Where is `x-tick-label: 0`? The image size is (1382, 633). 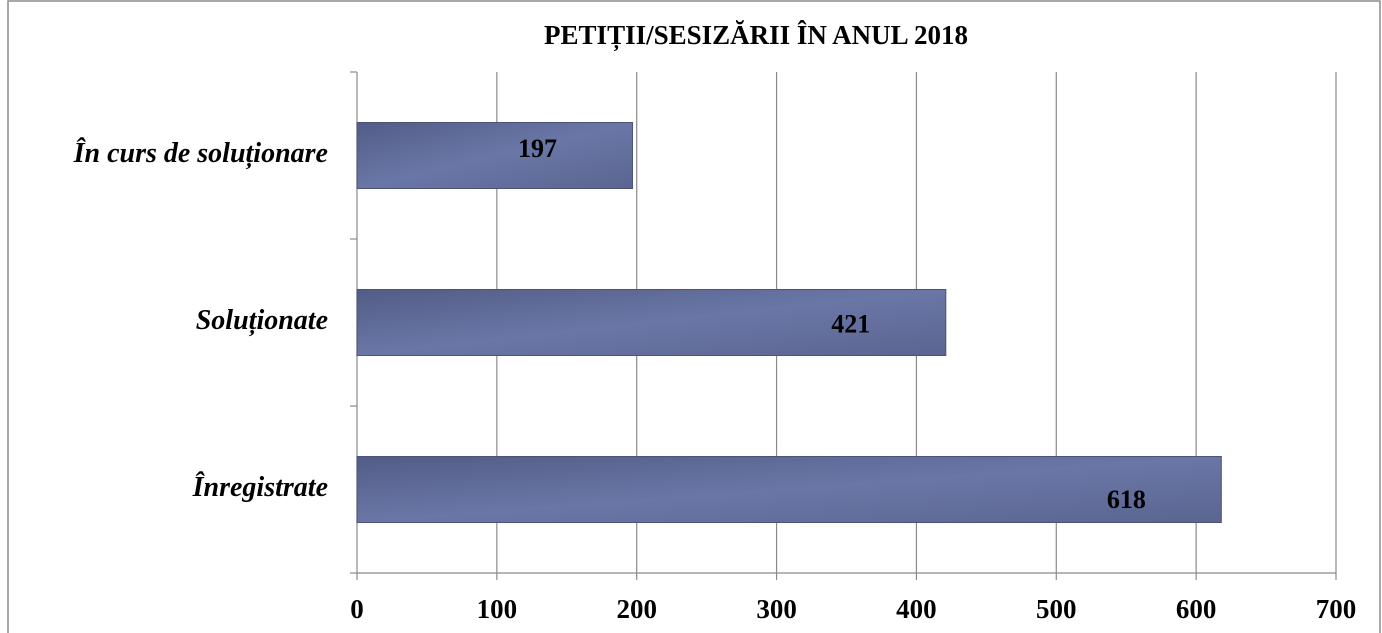 x-tick-label: 0 is located at coordinates (357, 609).